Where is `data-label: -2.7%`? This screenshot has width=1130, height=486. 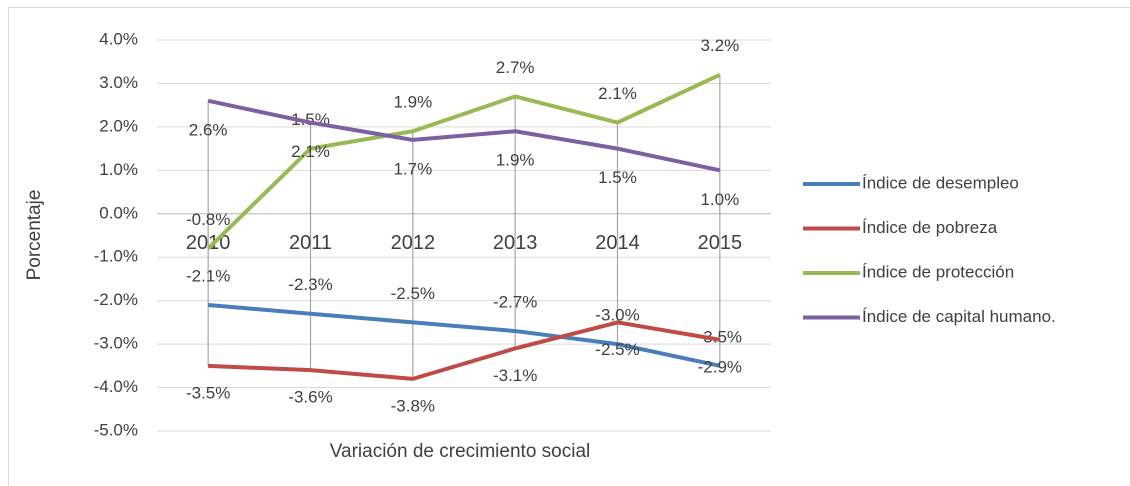 data-label: -2.7% is located at coordinates (515, 302).